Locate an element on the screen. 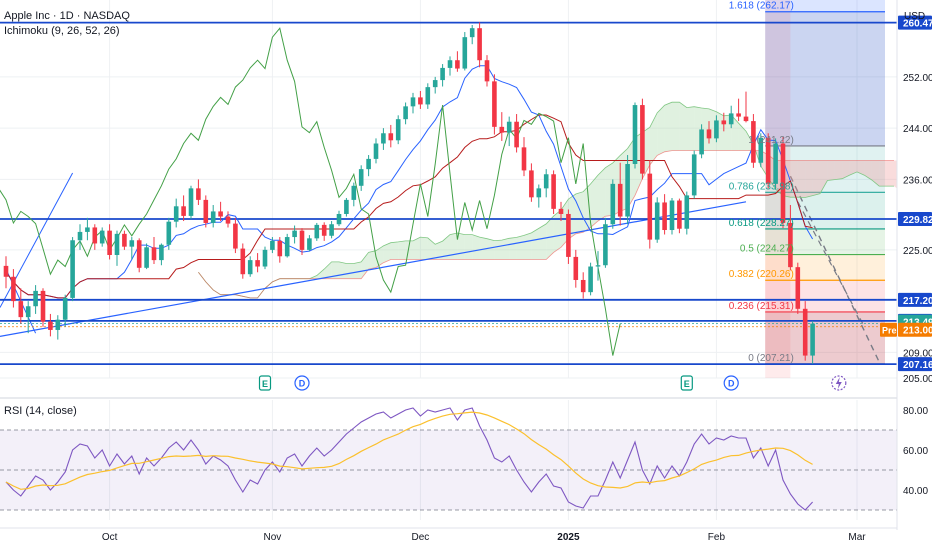 The width and height of the screenshot is (932, 550). rsi-legend: RSI (14, close) is located at coordinates (40, 411).